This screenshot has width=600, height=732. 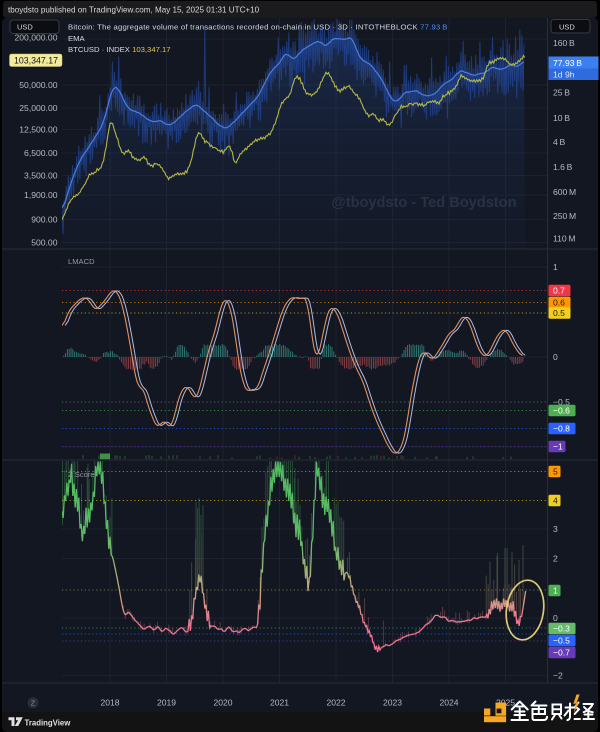 What do you see at coordinates (41, 195) in the screenshot?
I see `svg-text: 1,900.00` at bounding box center [41, 195].